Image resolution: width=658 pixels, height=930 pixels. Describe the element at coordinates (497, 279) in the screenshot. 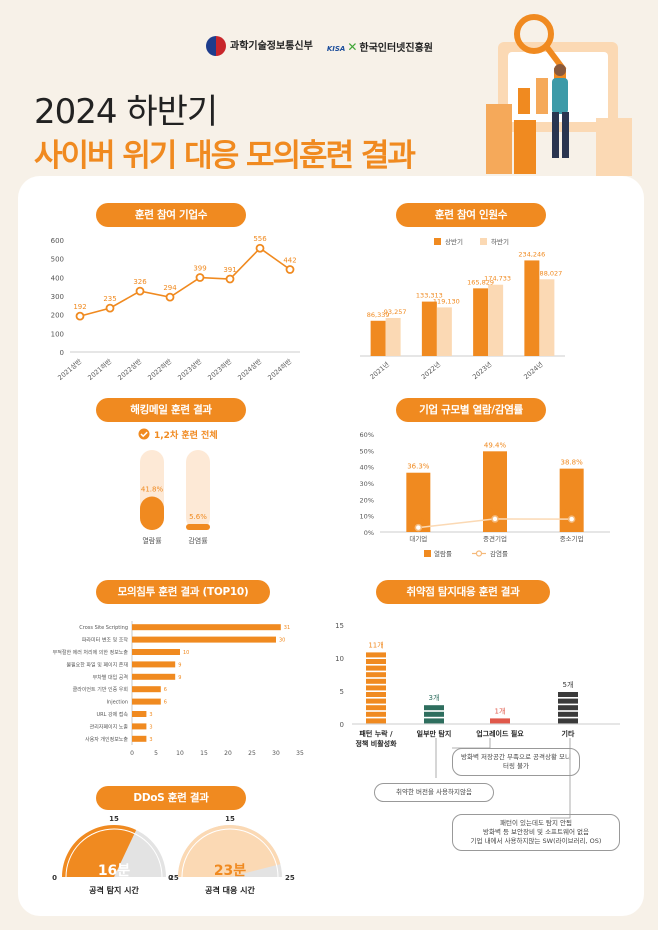

I see `data-label-h2: 174,733` at that location.